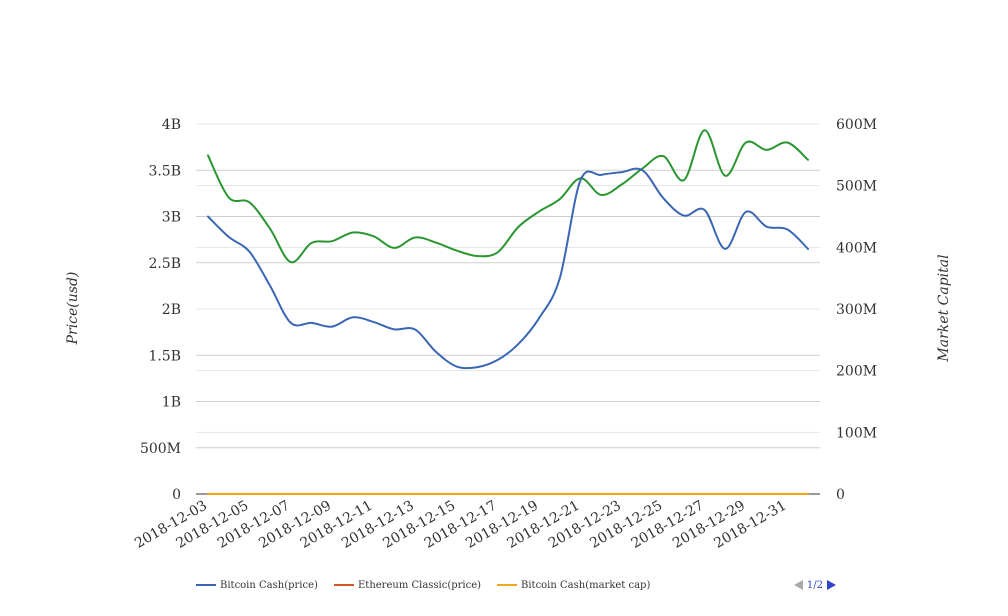 This screenshot has height=616, width=1008. Describe the element at coordinates (171, 403) in the screenshot. I see `left-y-tick-label: 1B` at that location.